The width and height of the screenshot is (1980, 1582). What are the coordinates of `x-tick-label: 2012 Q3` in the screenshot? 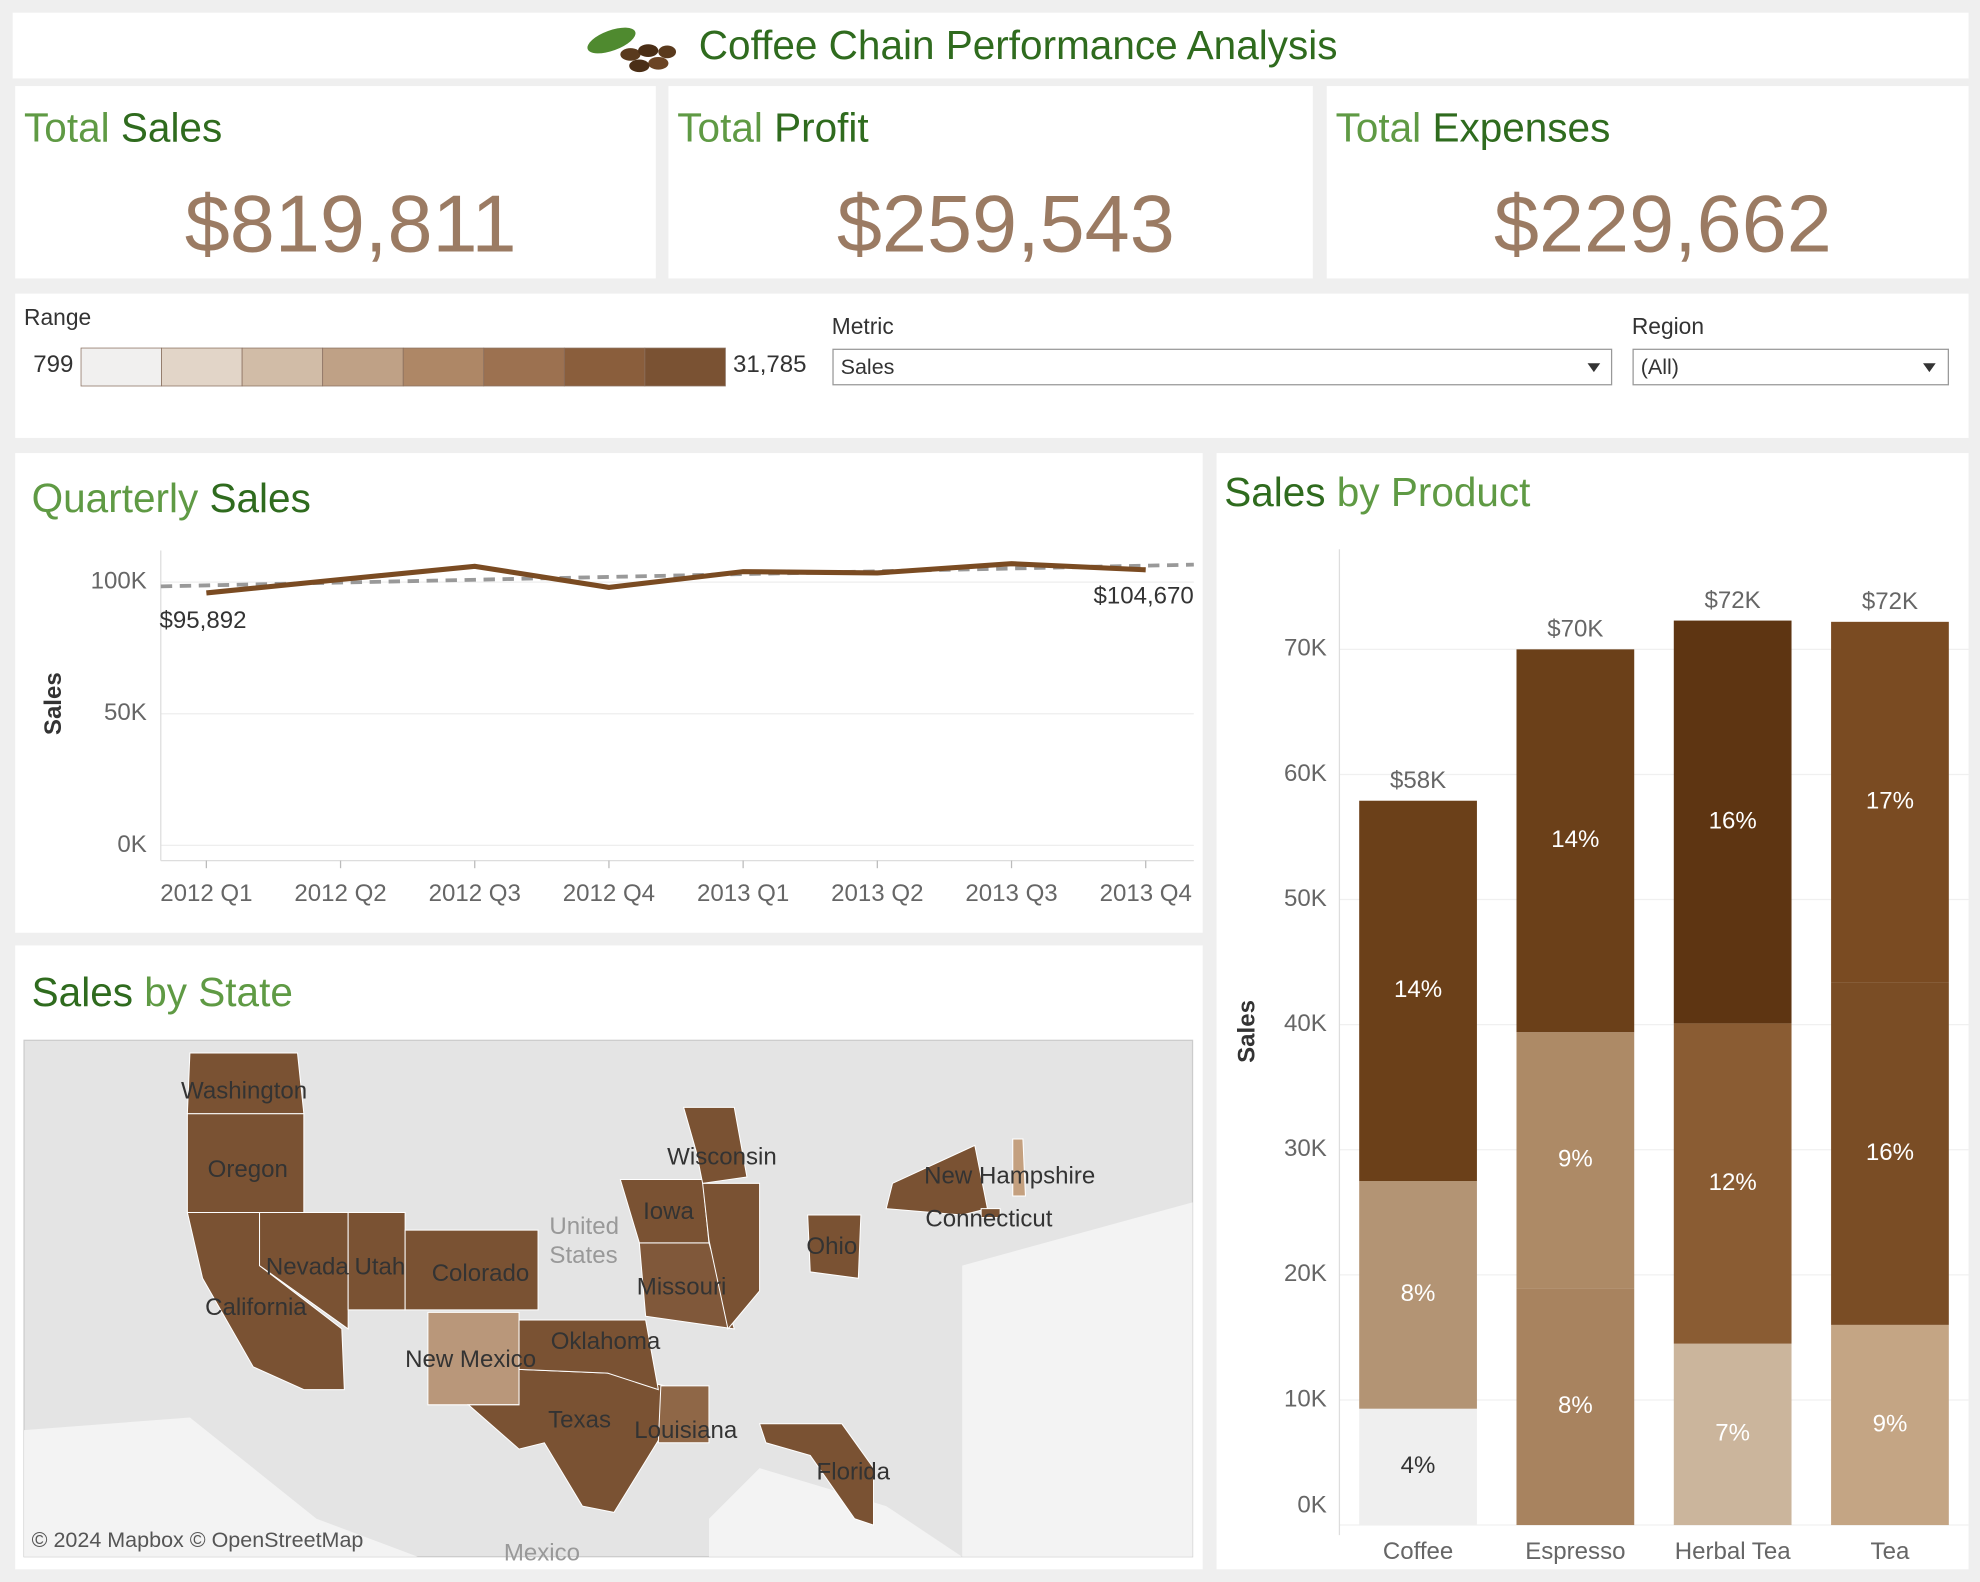 It's located at (475, 893).